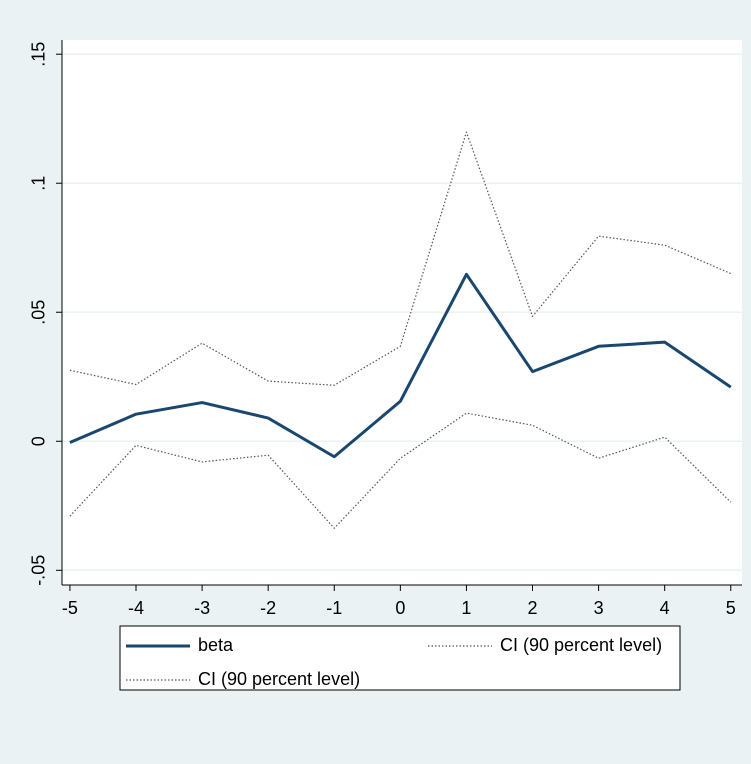 The image size is (751, 764). What do you see at coordinates (39, 54) in the screenshot?
I see `y-tick-label: .15` at bounding box center [39, 54].